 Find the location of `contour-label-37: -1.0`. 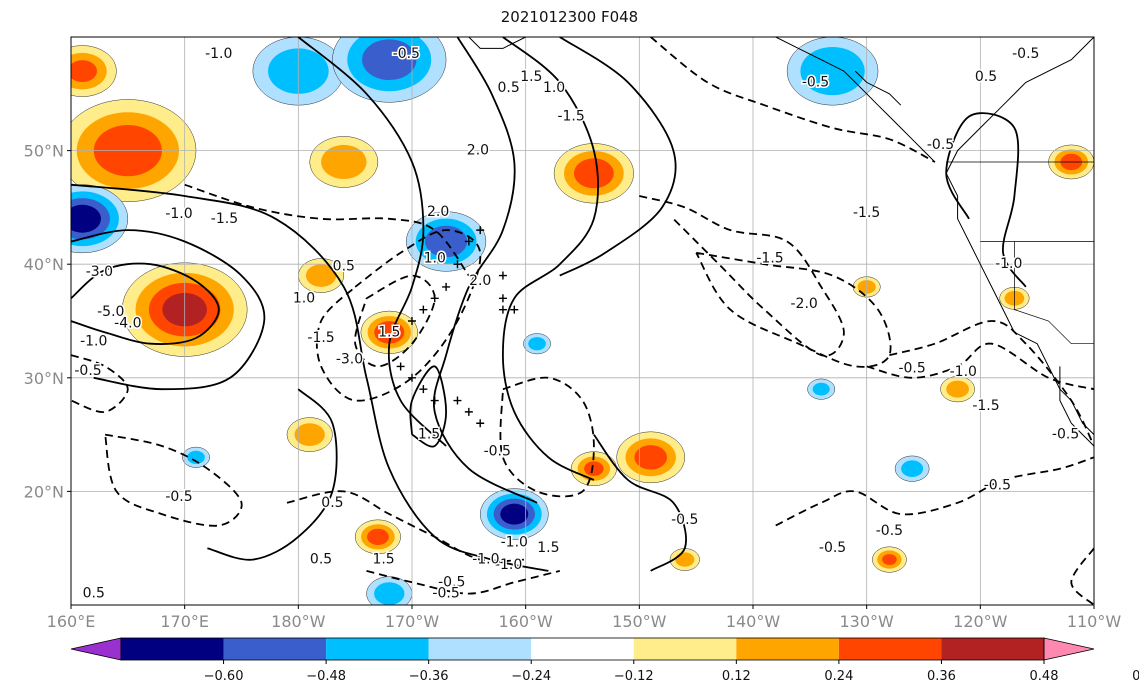

contour-label-37: -1.0 is located at coordinates (963, 372).